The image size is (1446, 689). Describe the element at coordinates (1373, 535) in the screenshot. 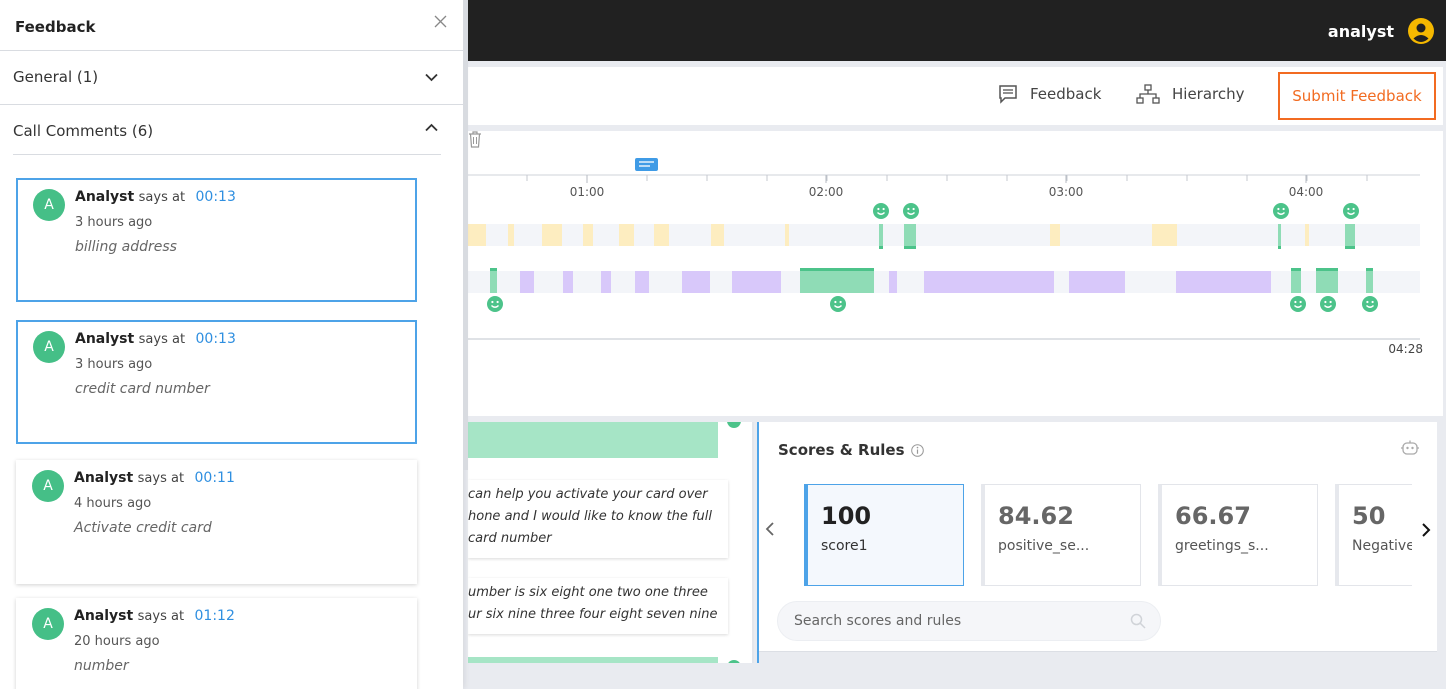

I see `score-card: 50 Negative` at that location.